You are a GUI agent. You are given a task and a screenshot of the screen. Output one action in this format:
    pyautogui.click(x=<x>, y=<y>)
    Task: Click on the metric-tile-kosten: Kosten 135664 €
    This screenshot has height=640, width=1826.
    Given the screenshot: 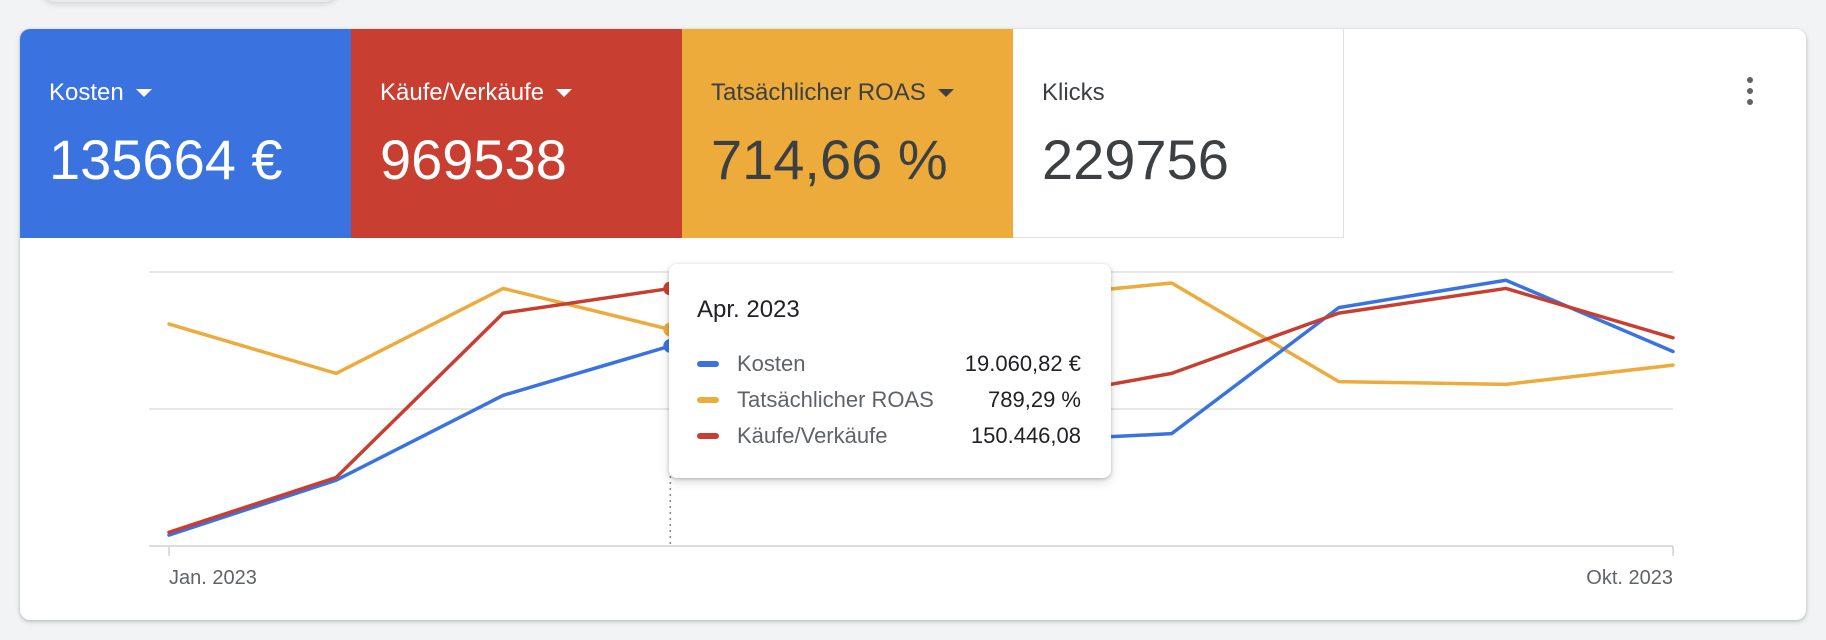 What is the action you would take?
    pyautogui.click(x=185, y=133)
    